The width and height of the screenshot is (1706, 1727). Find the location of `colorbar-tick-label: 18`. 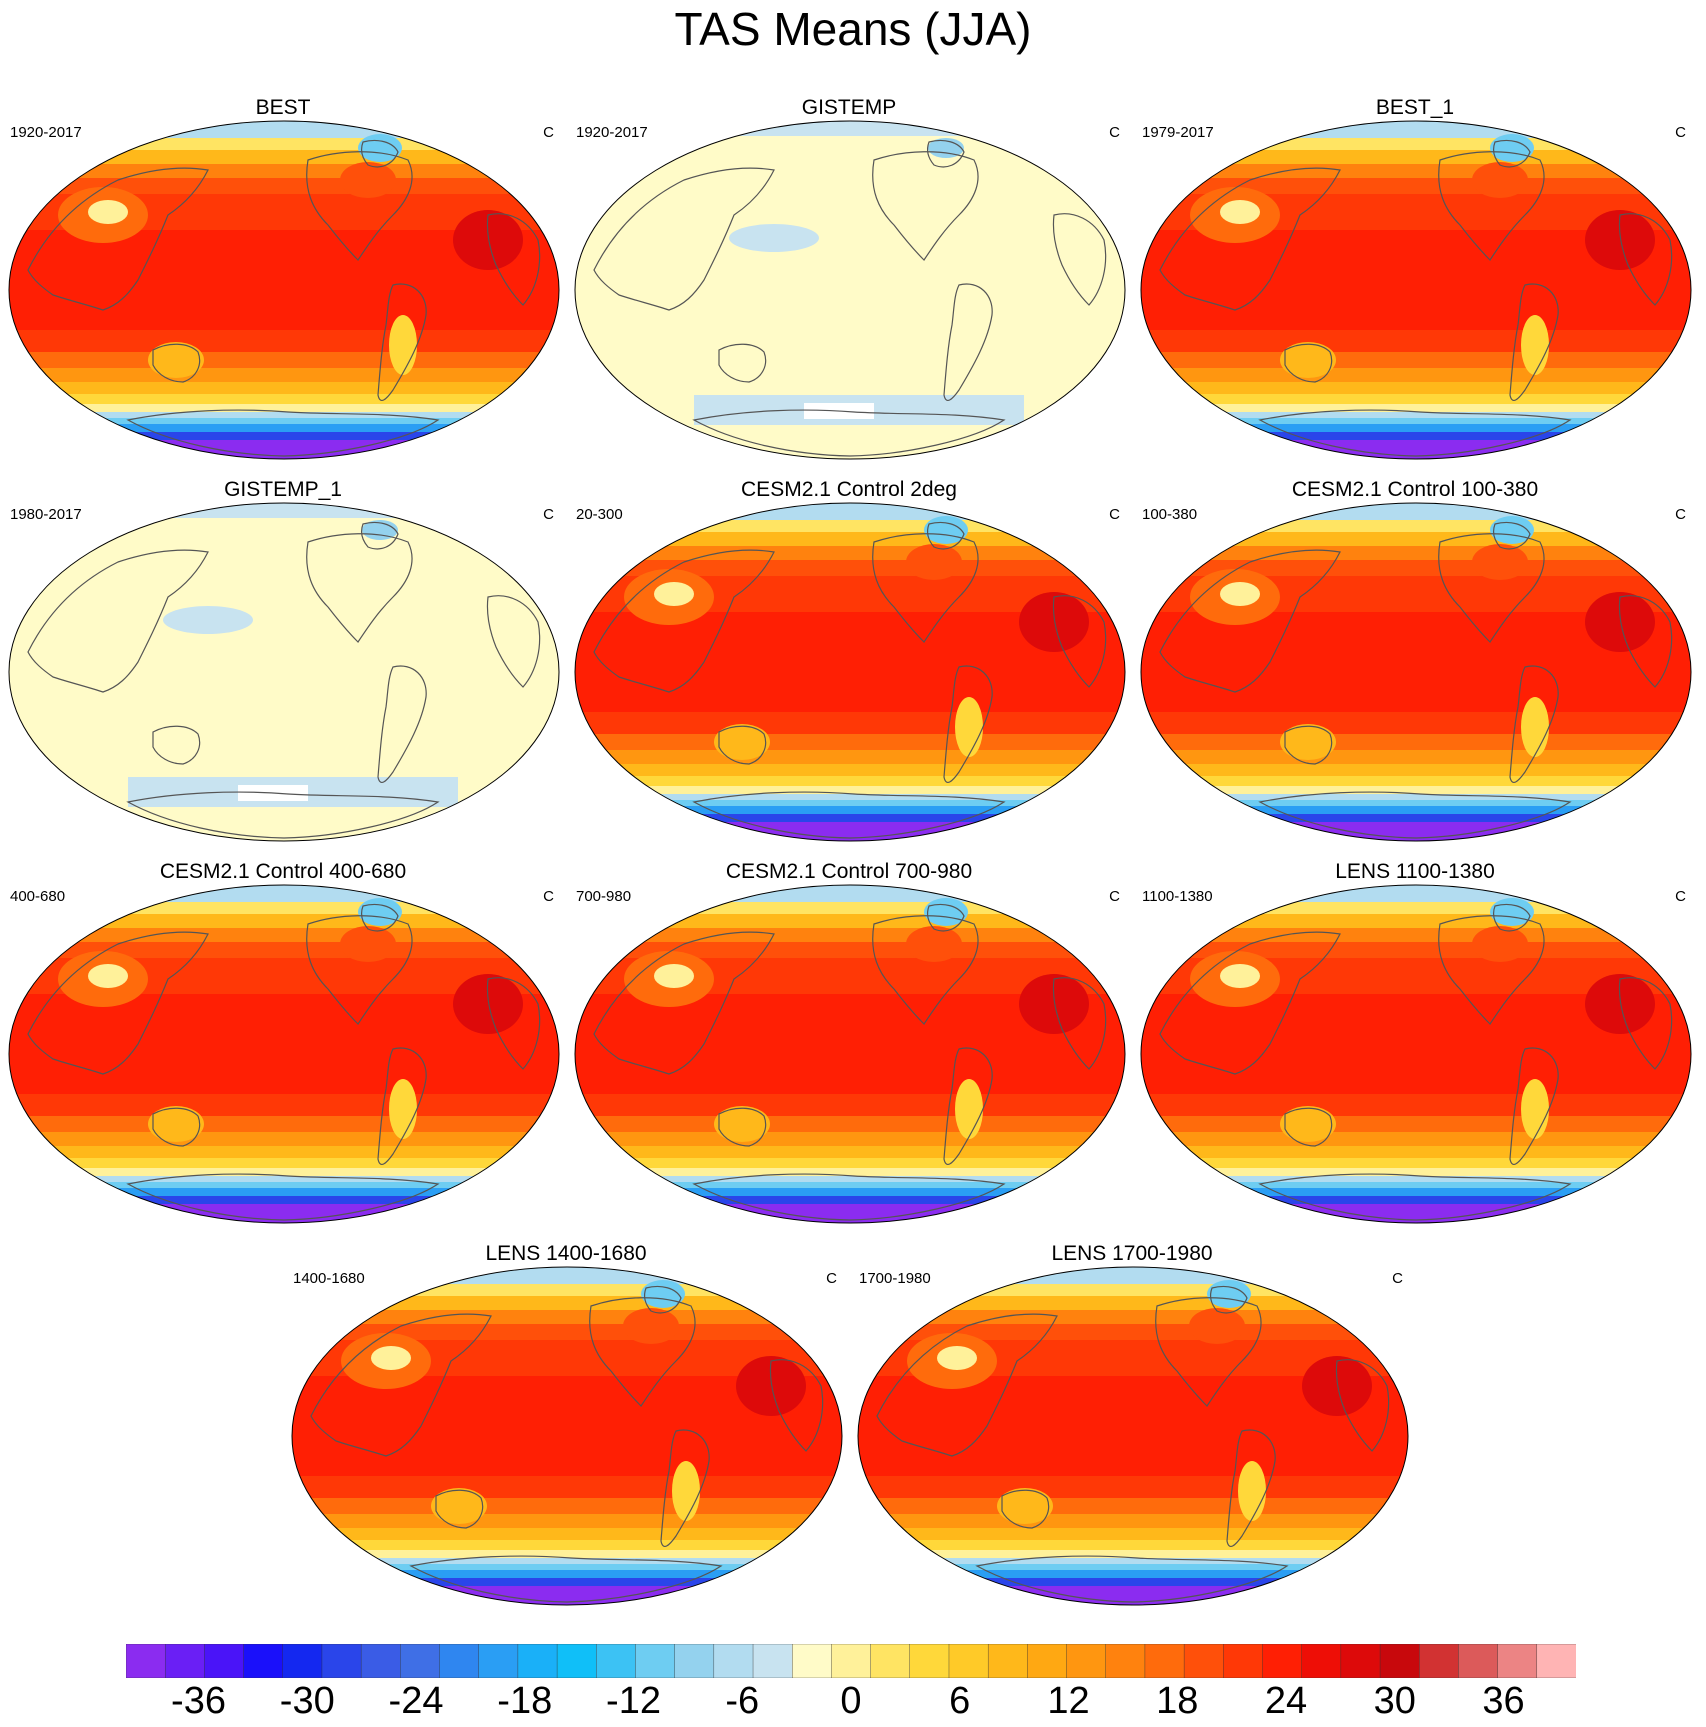

colorbar-tick-label: 18 is located at coordinates (1177, 1701).